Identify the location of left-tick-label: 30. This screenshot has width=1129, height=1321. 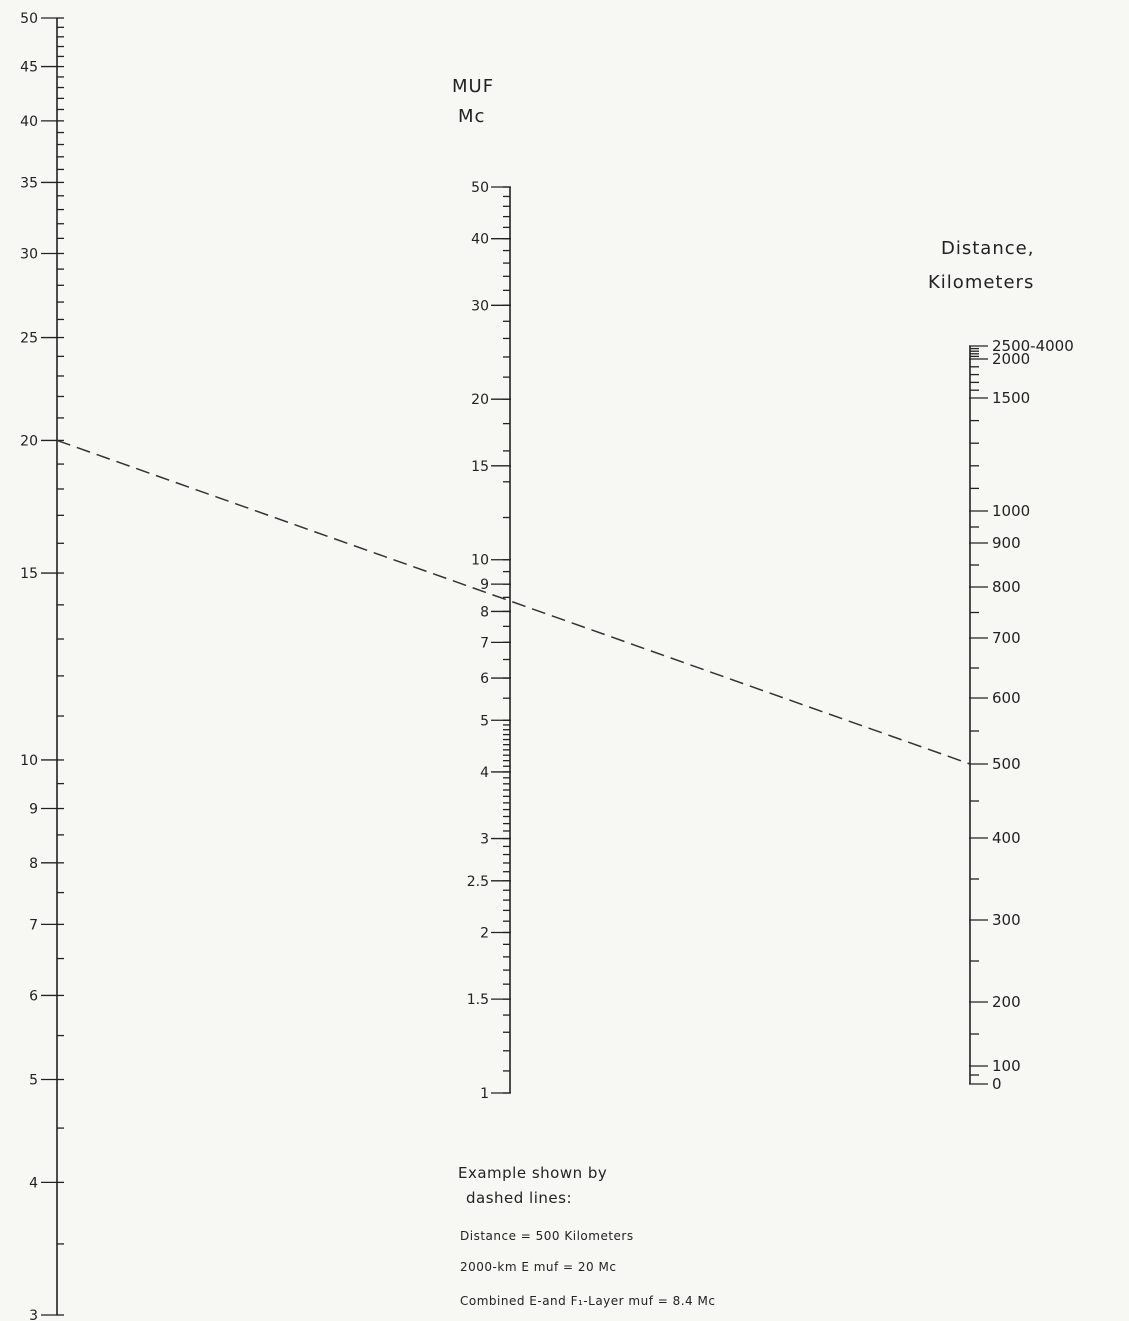
(29, 254).